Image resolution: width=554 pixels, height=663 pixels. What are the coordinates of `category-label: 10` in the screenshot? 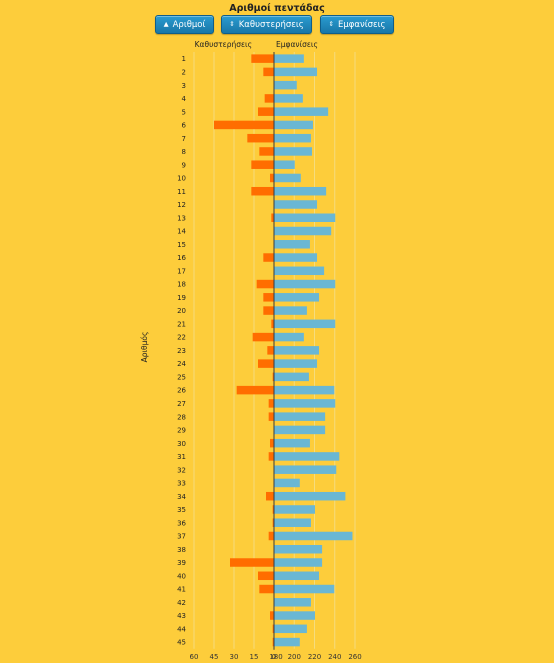 It's located at (181, 179).